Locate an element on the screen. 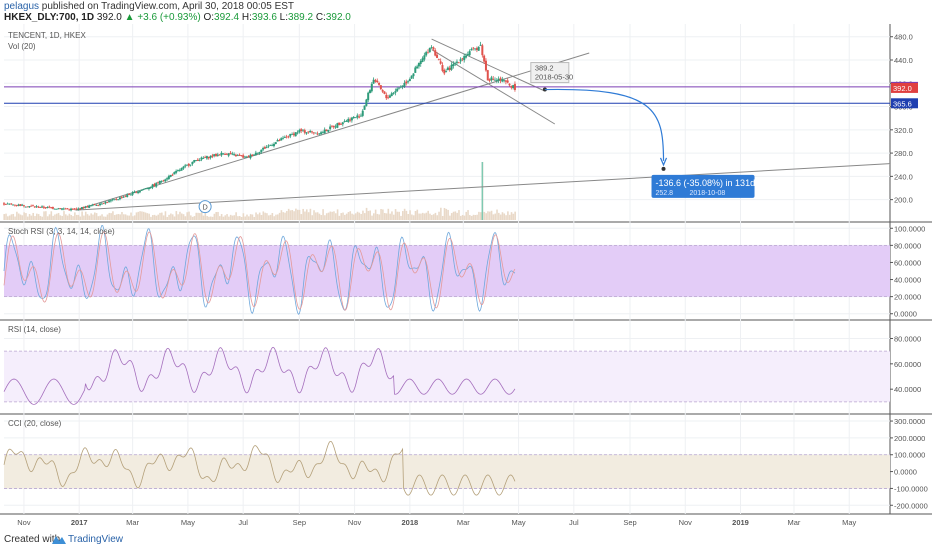  rsi-band is located at coordinates (447, 376).